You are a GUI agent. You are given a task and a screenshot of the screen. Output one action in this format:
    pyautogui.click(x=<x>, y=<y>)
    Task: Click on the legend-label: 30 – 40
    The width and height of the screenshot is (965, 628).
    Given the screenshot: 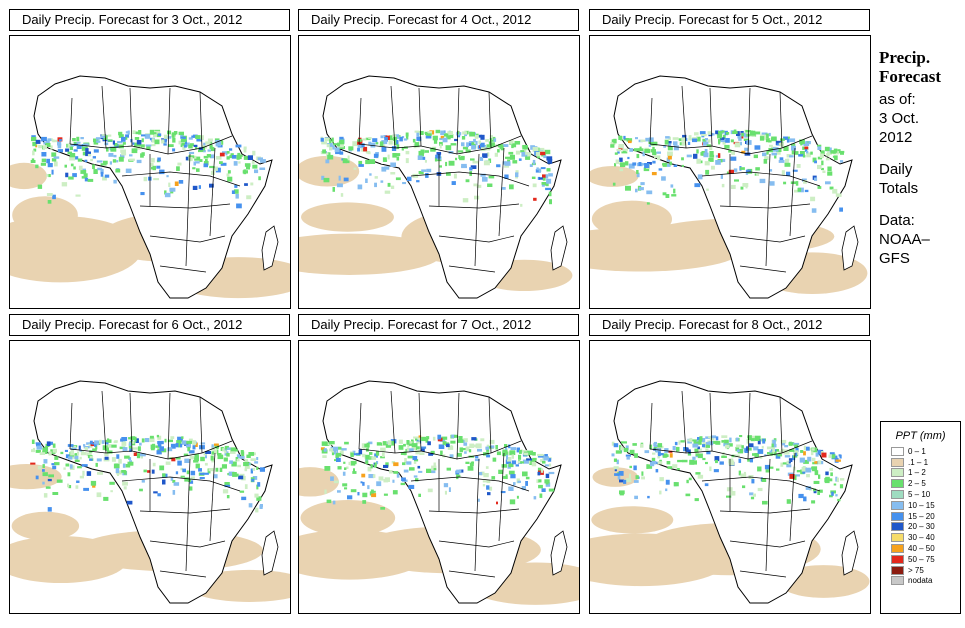 What is the action you would take?
    pyautogui.click(x=921, y=538)
    